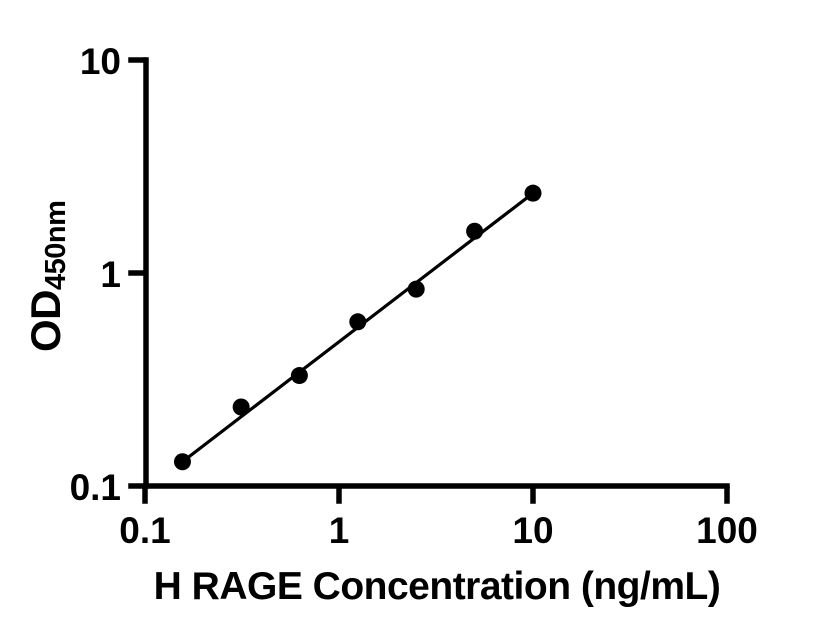 This screenshot has height=640, width=816. What do you see at coordinates (437, 586) in the screenshot?
I see `x-axis-title: H RAGE Concentration (ng/mL)` at bounding box center [437, 586].